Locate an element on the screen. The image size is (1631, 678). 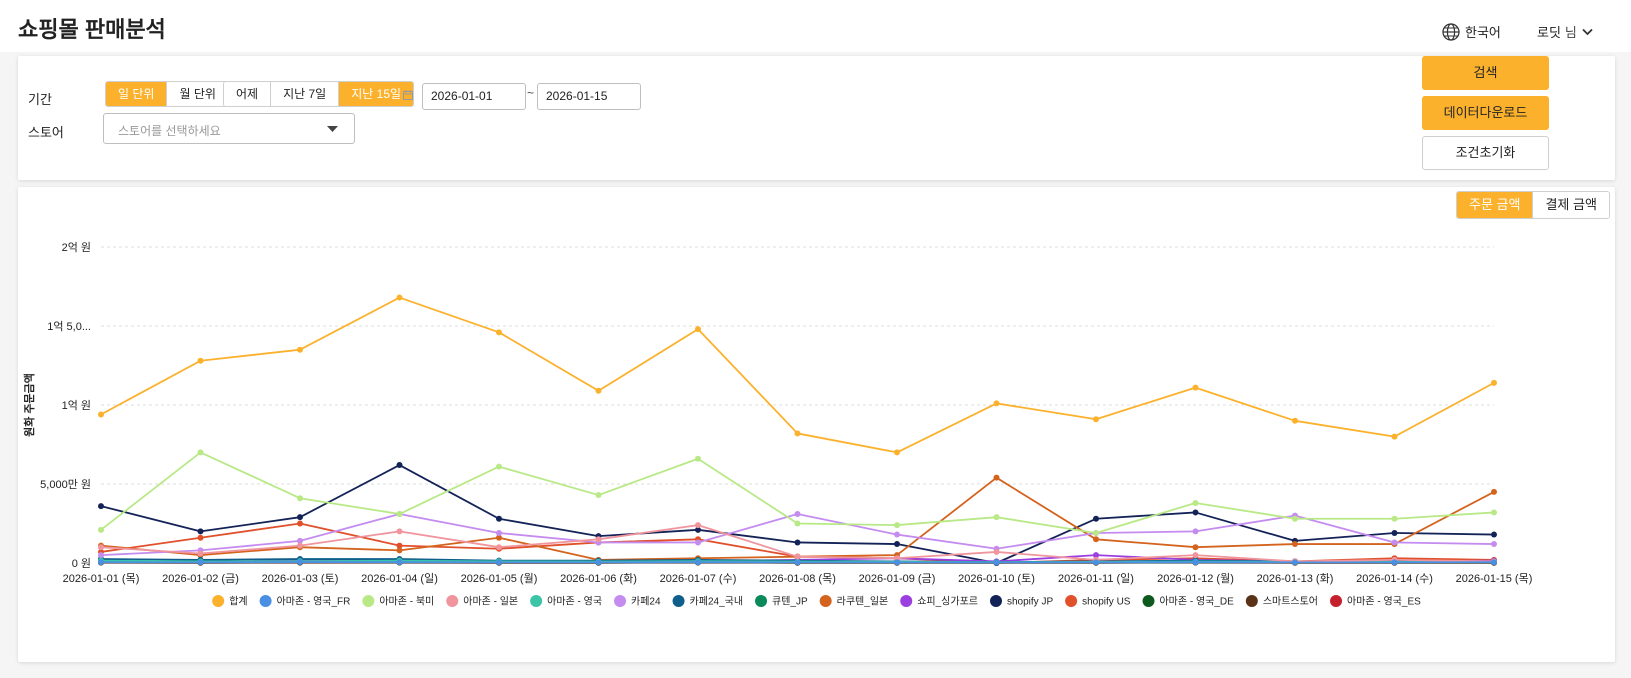
legend-item: 큐텐_JP is located at coordinates (781, 601).